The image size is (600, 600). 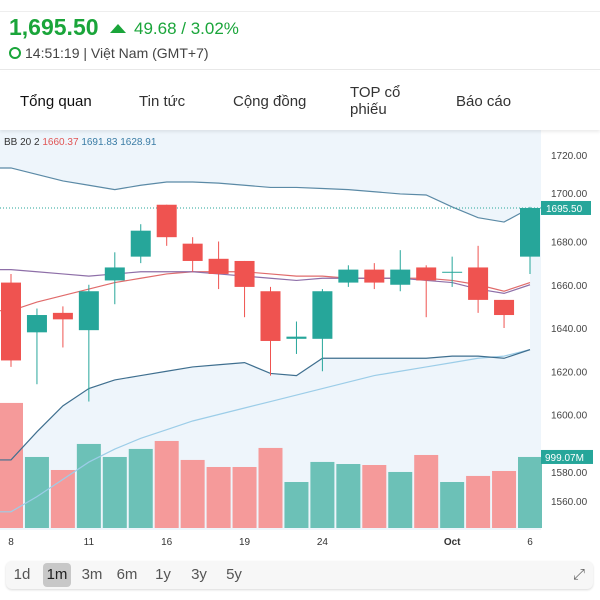 I want to click on y-tick-label: 1600.00, so click(x=569, y=416).